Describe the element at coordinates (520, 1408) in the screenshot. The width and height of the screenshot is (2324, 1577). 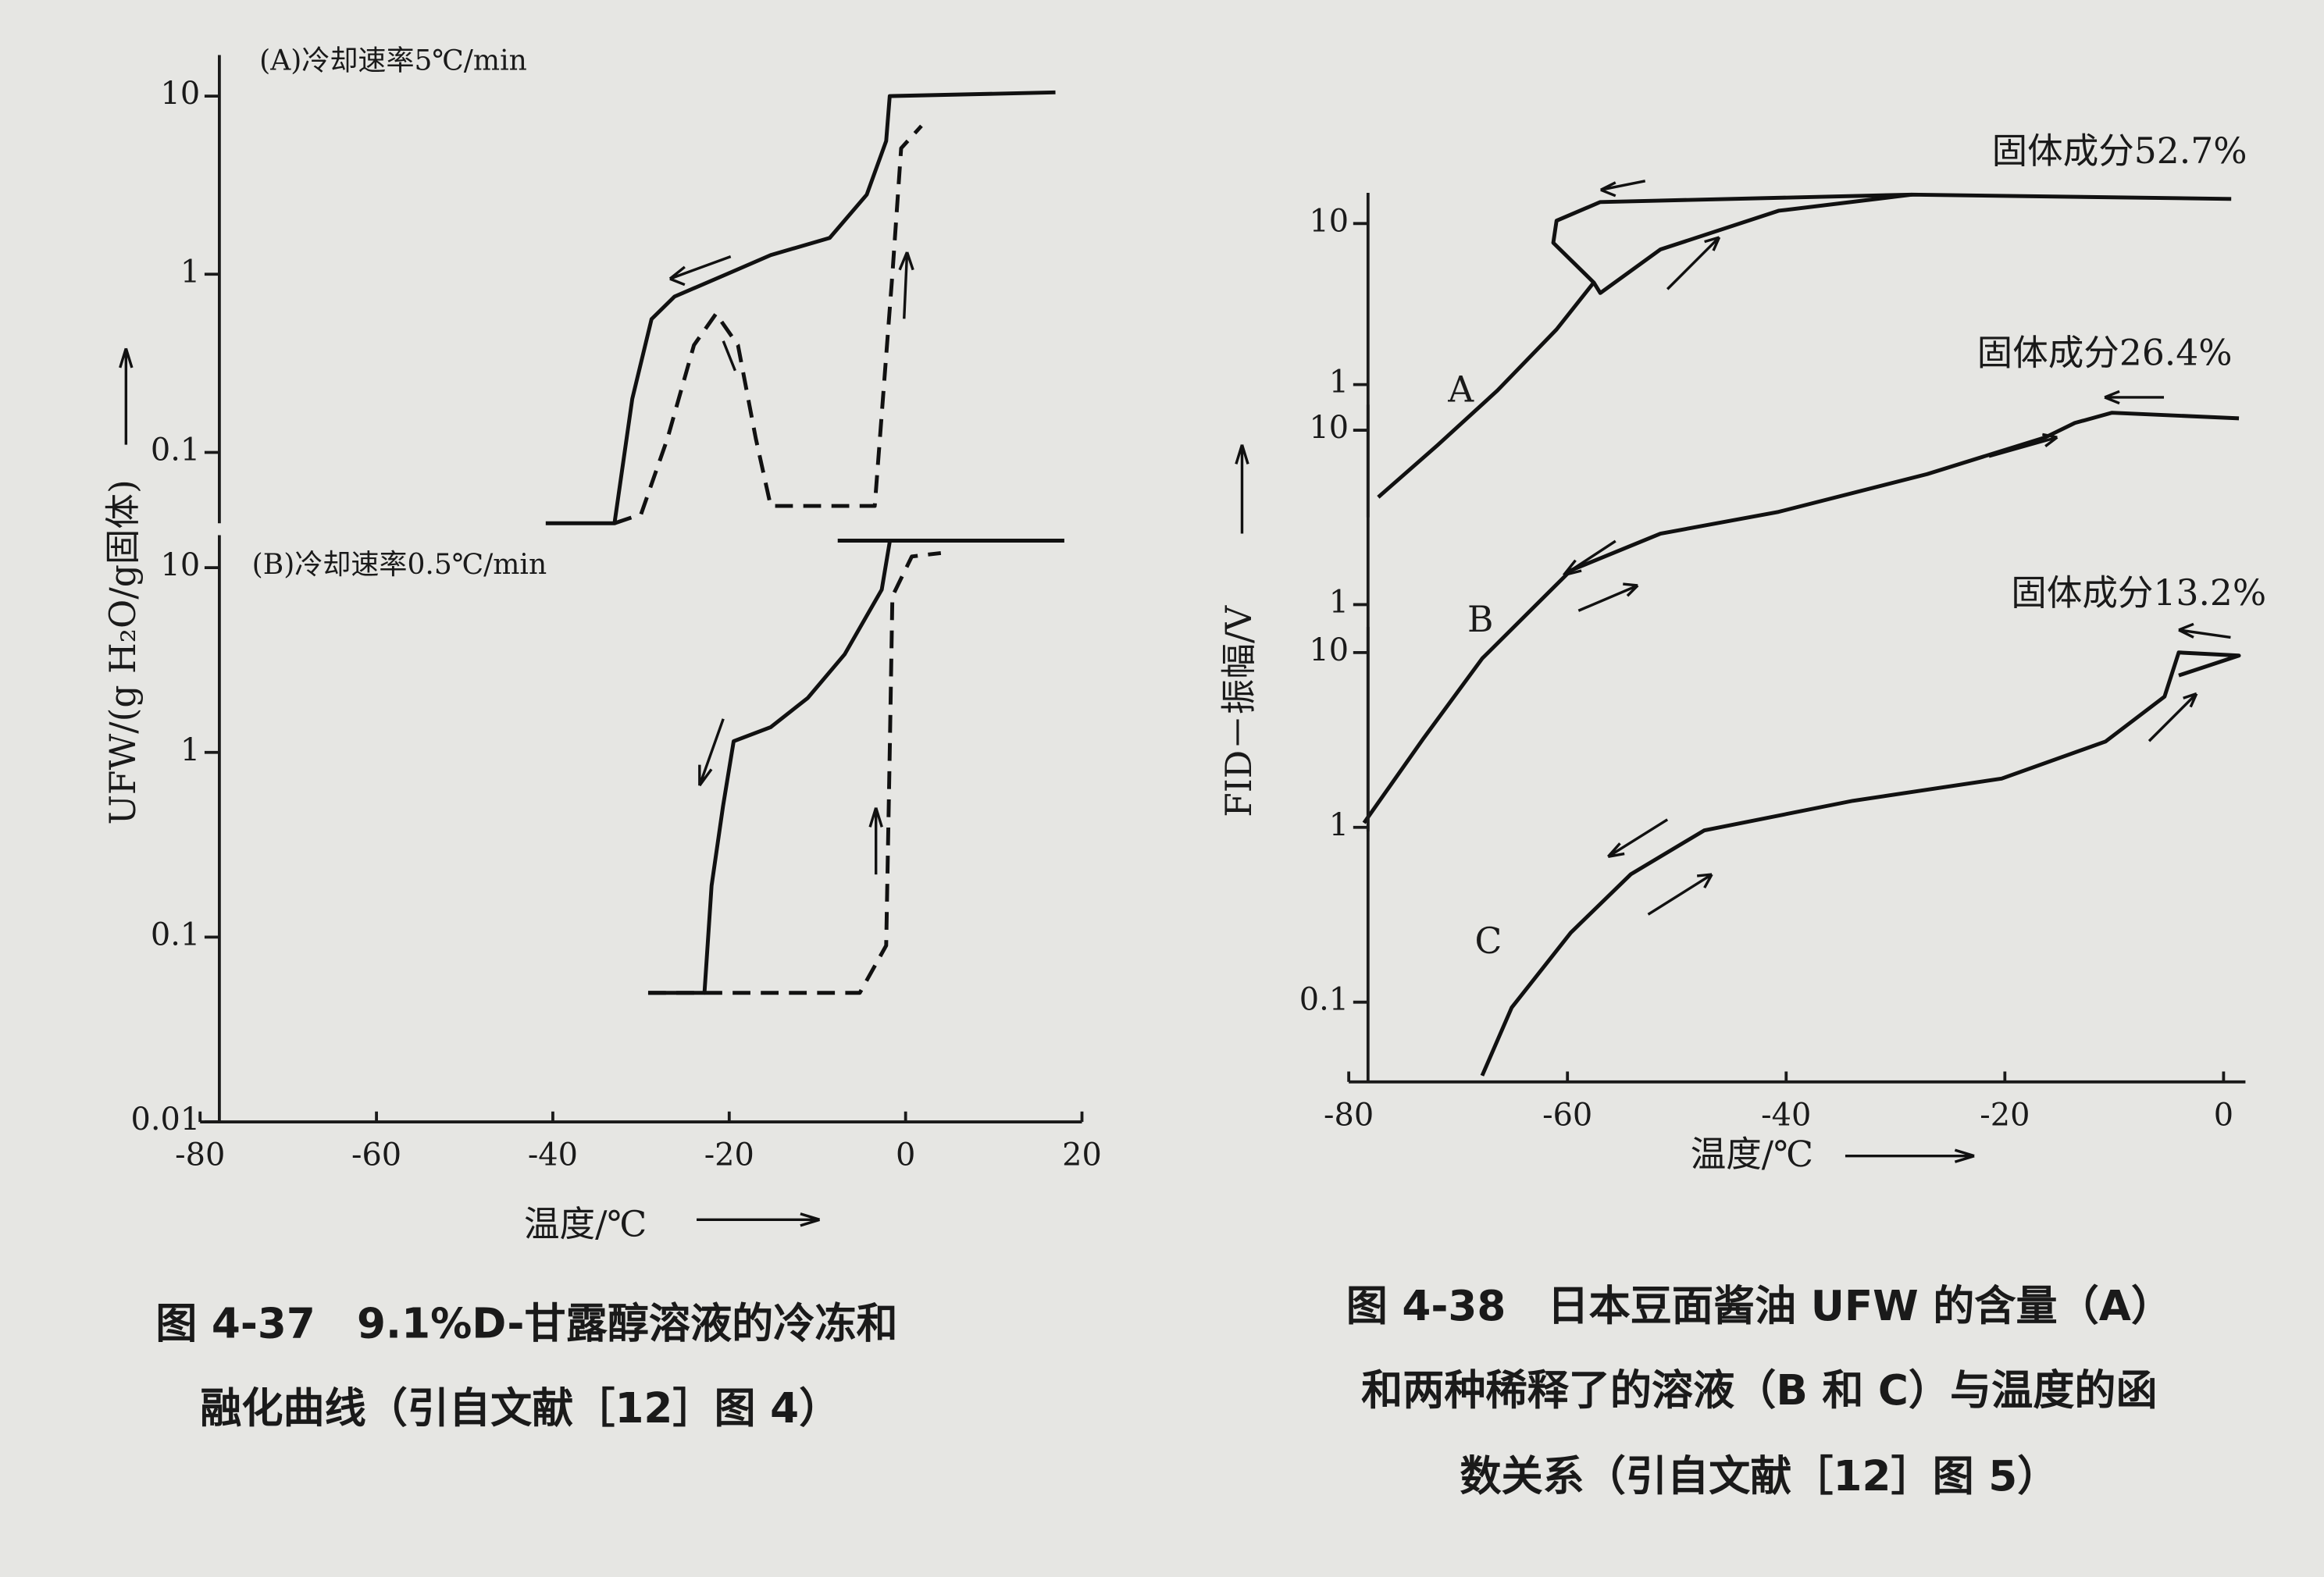
I see `caption-line: 融化曲线（引自文献［12］图 4）` at that location.